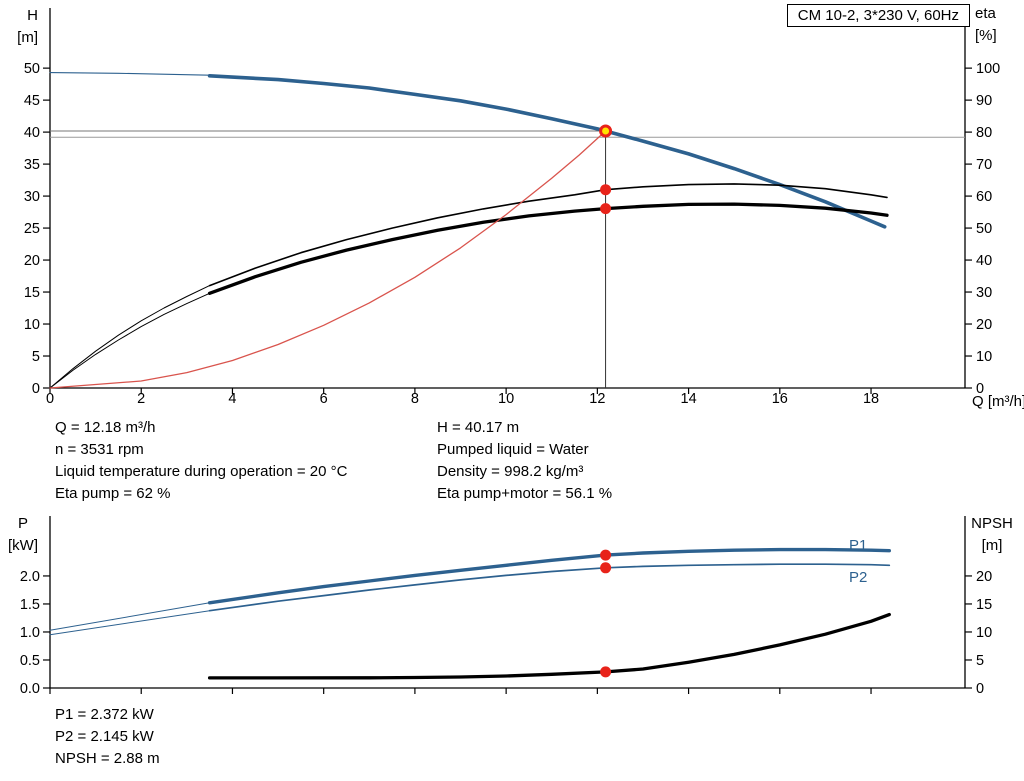 This screenshot has width=1024, height=781. Describe the element at coordinates (984, 293) in the screenshot. I see `right-axis-tick-label: 30` at that location.